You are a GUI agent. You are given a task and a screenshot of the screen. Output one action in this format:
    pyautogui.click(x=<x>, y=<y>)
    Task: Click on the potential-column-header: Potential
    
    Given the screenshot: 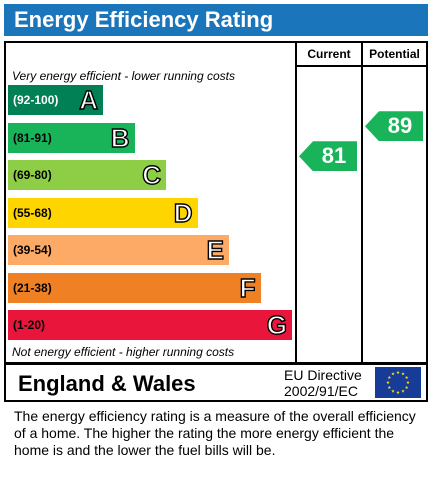 What is the action you would take?
    pyautogui.click(x=394, y=54)
    